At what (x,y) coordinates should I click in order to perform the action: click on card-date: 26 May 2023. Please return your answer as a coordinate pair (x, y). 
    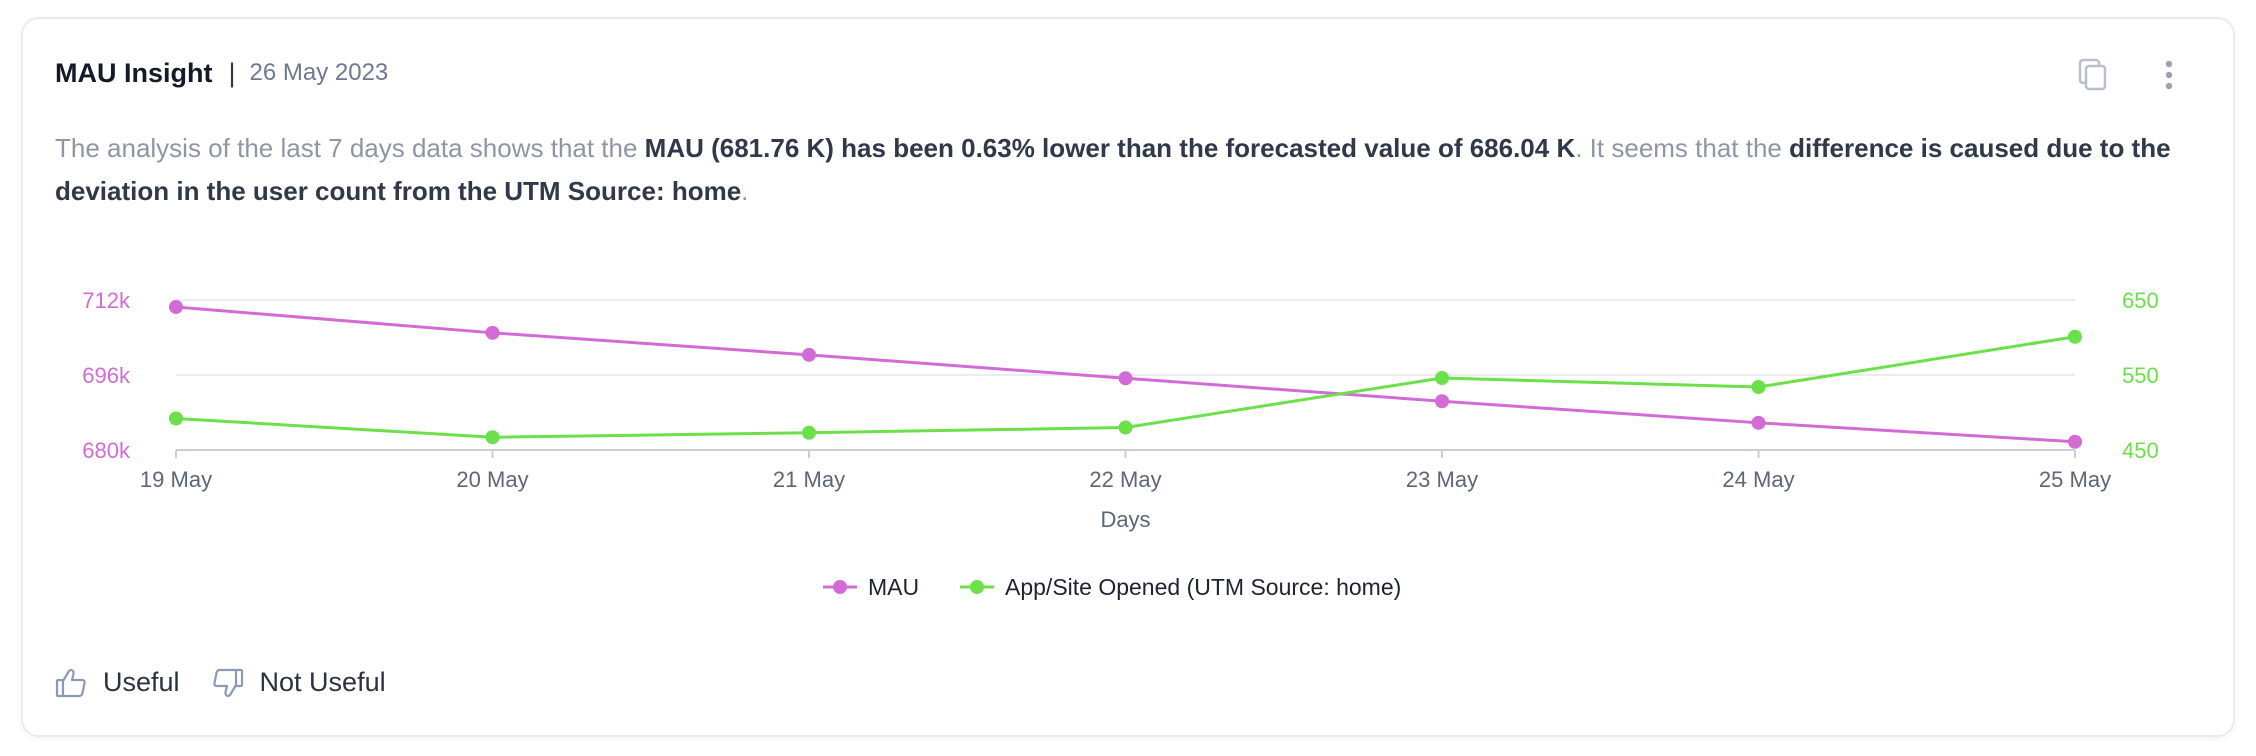
    Looking at the image, I should click on (319, 72).